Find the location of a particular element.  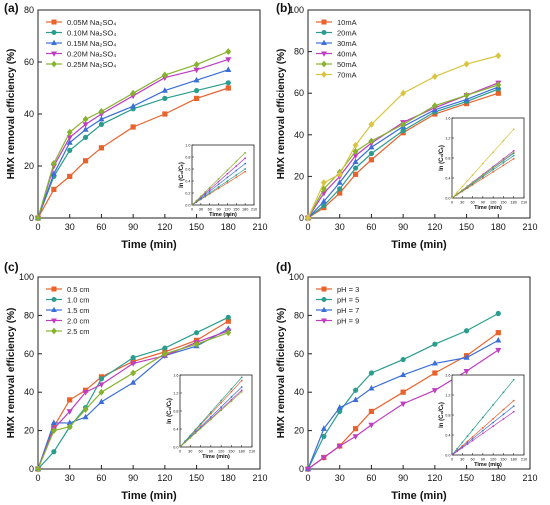

x-axis-label: Time (min) is located at coordinates (419, 496).